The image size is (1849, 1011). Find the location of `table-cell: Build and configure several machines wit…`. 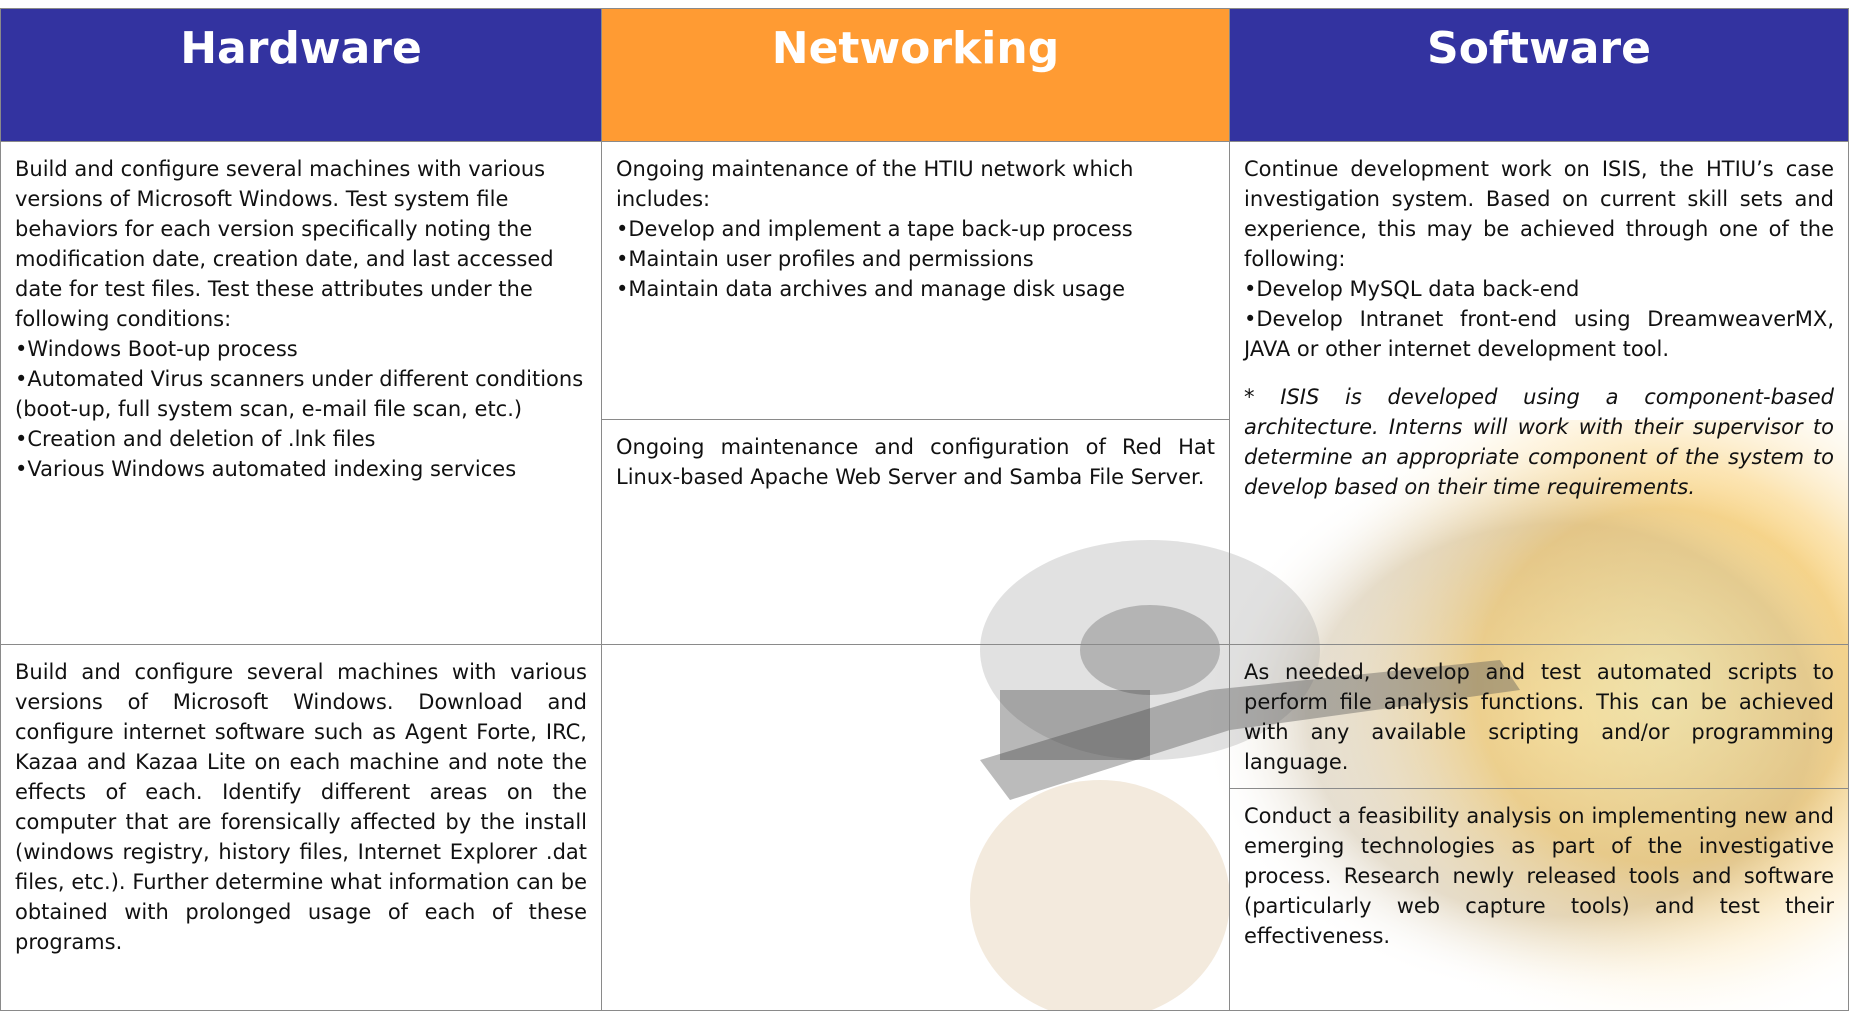

table-cell: Build and configure several machines wit… is located at coordinates (301, 827).